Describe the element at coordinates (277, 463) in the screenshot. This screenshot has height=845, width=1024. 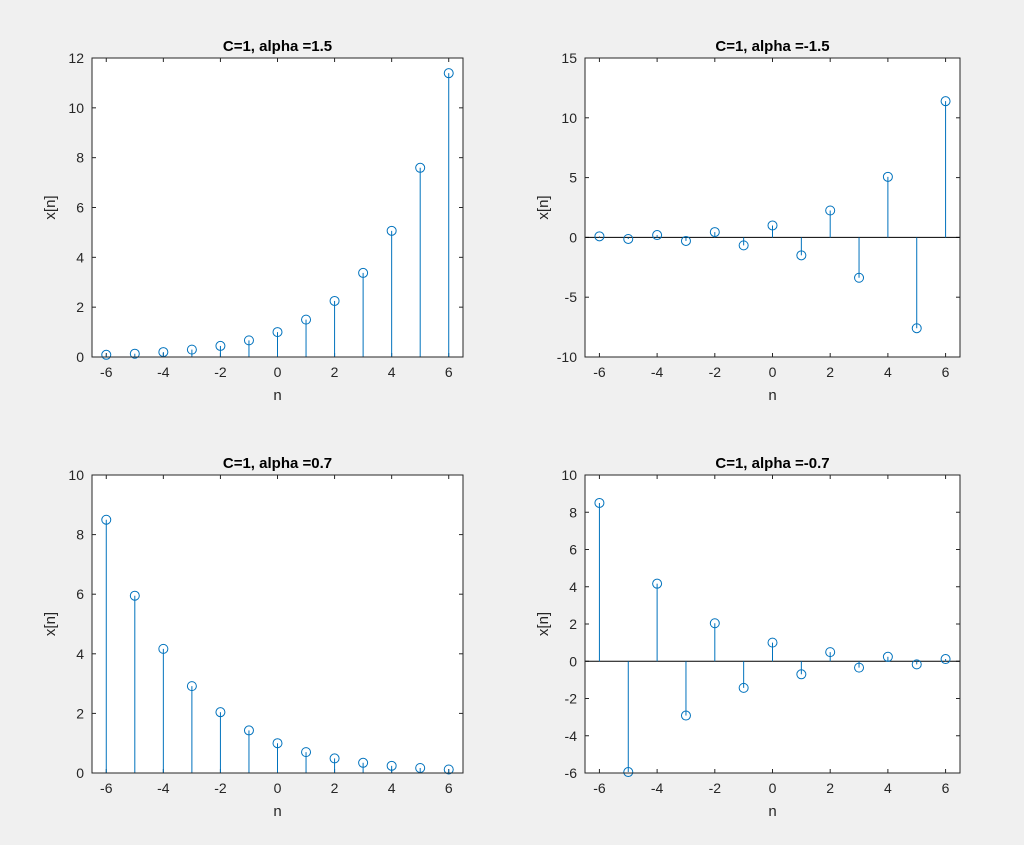
I see `plot-title: C=1, alpha =0.7` at that location.